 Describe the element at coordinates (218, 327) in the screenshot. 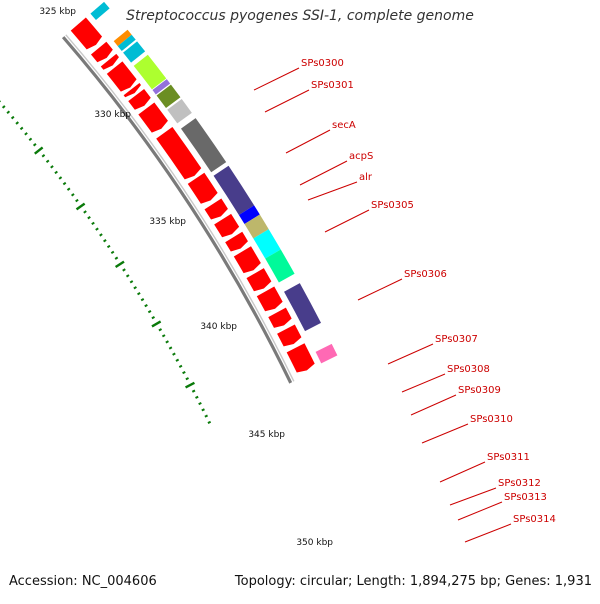

I see `scale-label: 340 kbp` at that location.